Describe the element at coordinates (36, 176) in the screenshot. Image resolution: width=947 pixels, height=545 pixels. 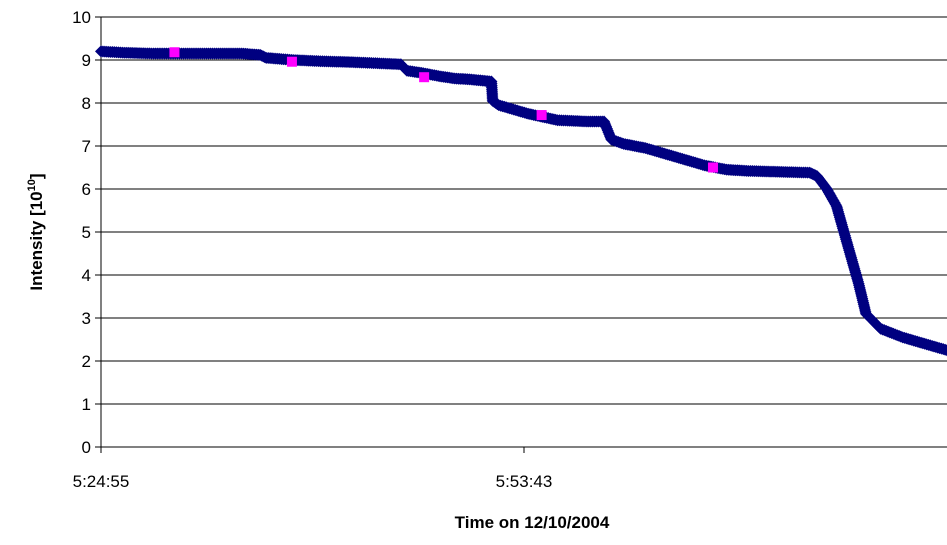
I see `y-axis-title-suffix: ]` at that location.